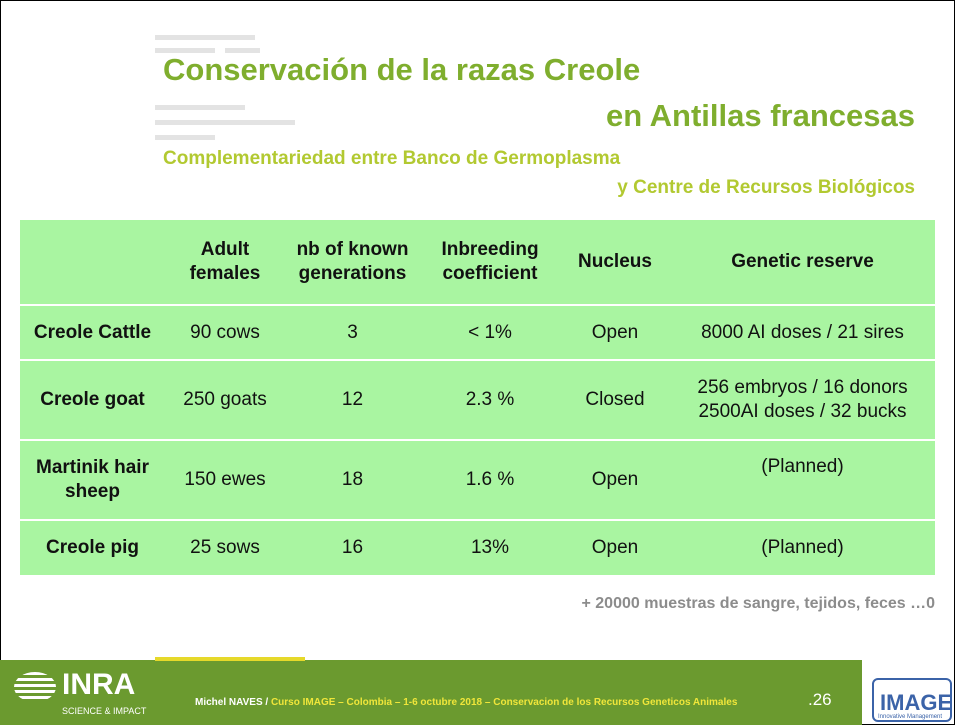 This screenshot has height=725, width=955. What do you see at coordinates (92, 332) in the screenshot?
I see `row-header: Creole Cattle` at bounding box center [92, 332].